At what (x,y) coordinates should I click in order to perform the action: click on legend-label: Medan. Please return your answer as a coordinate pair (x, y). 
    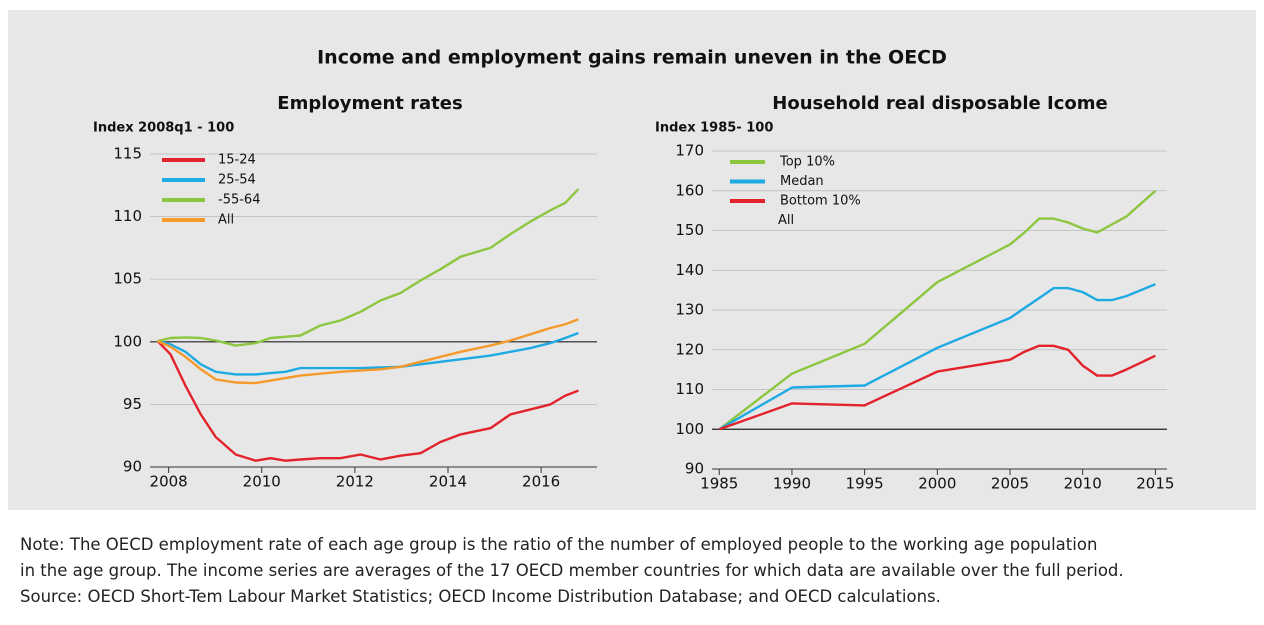
    Looking at the image, I should click on (802, 181).